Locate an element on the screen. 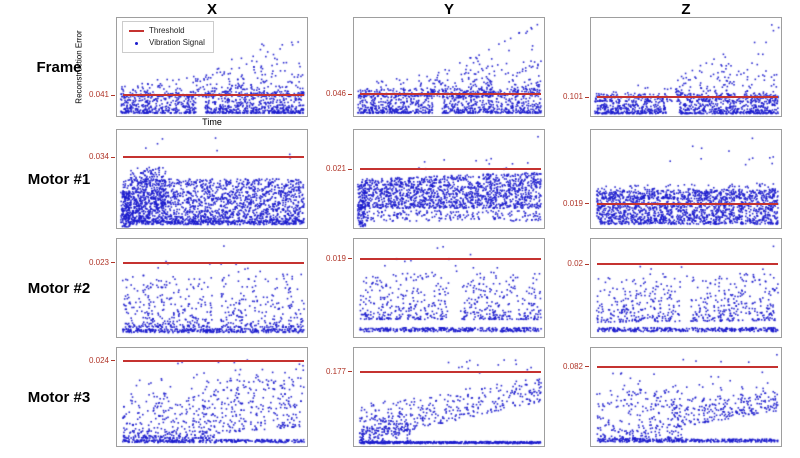 The width and height of the screenshot is (800, 458). row-label-motor-2: Motor #2 is located at coordinates (59, 288).